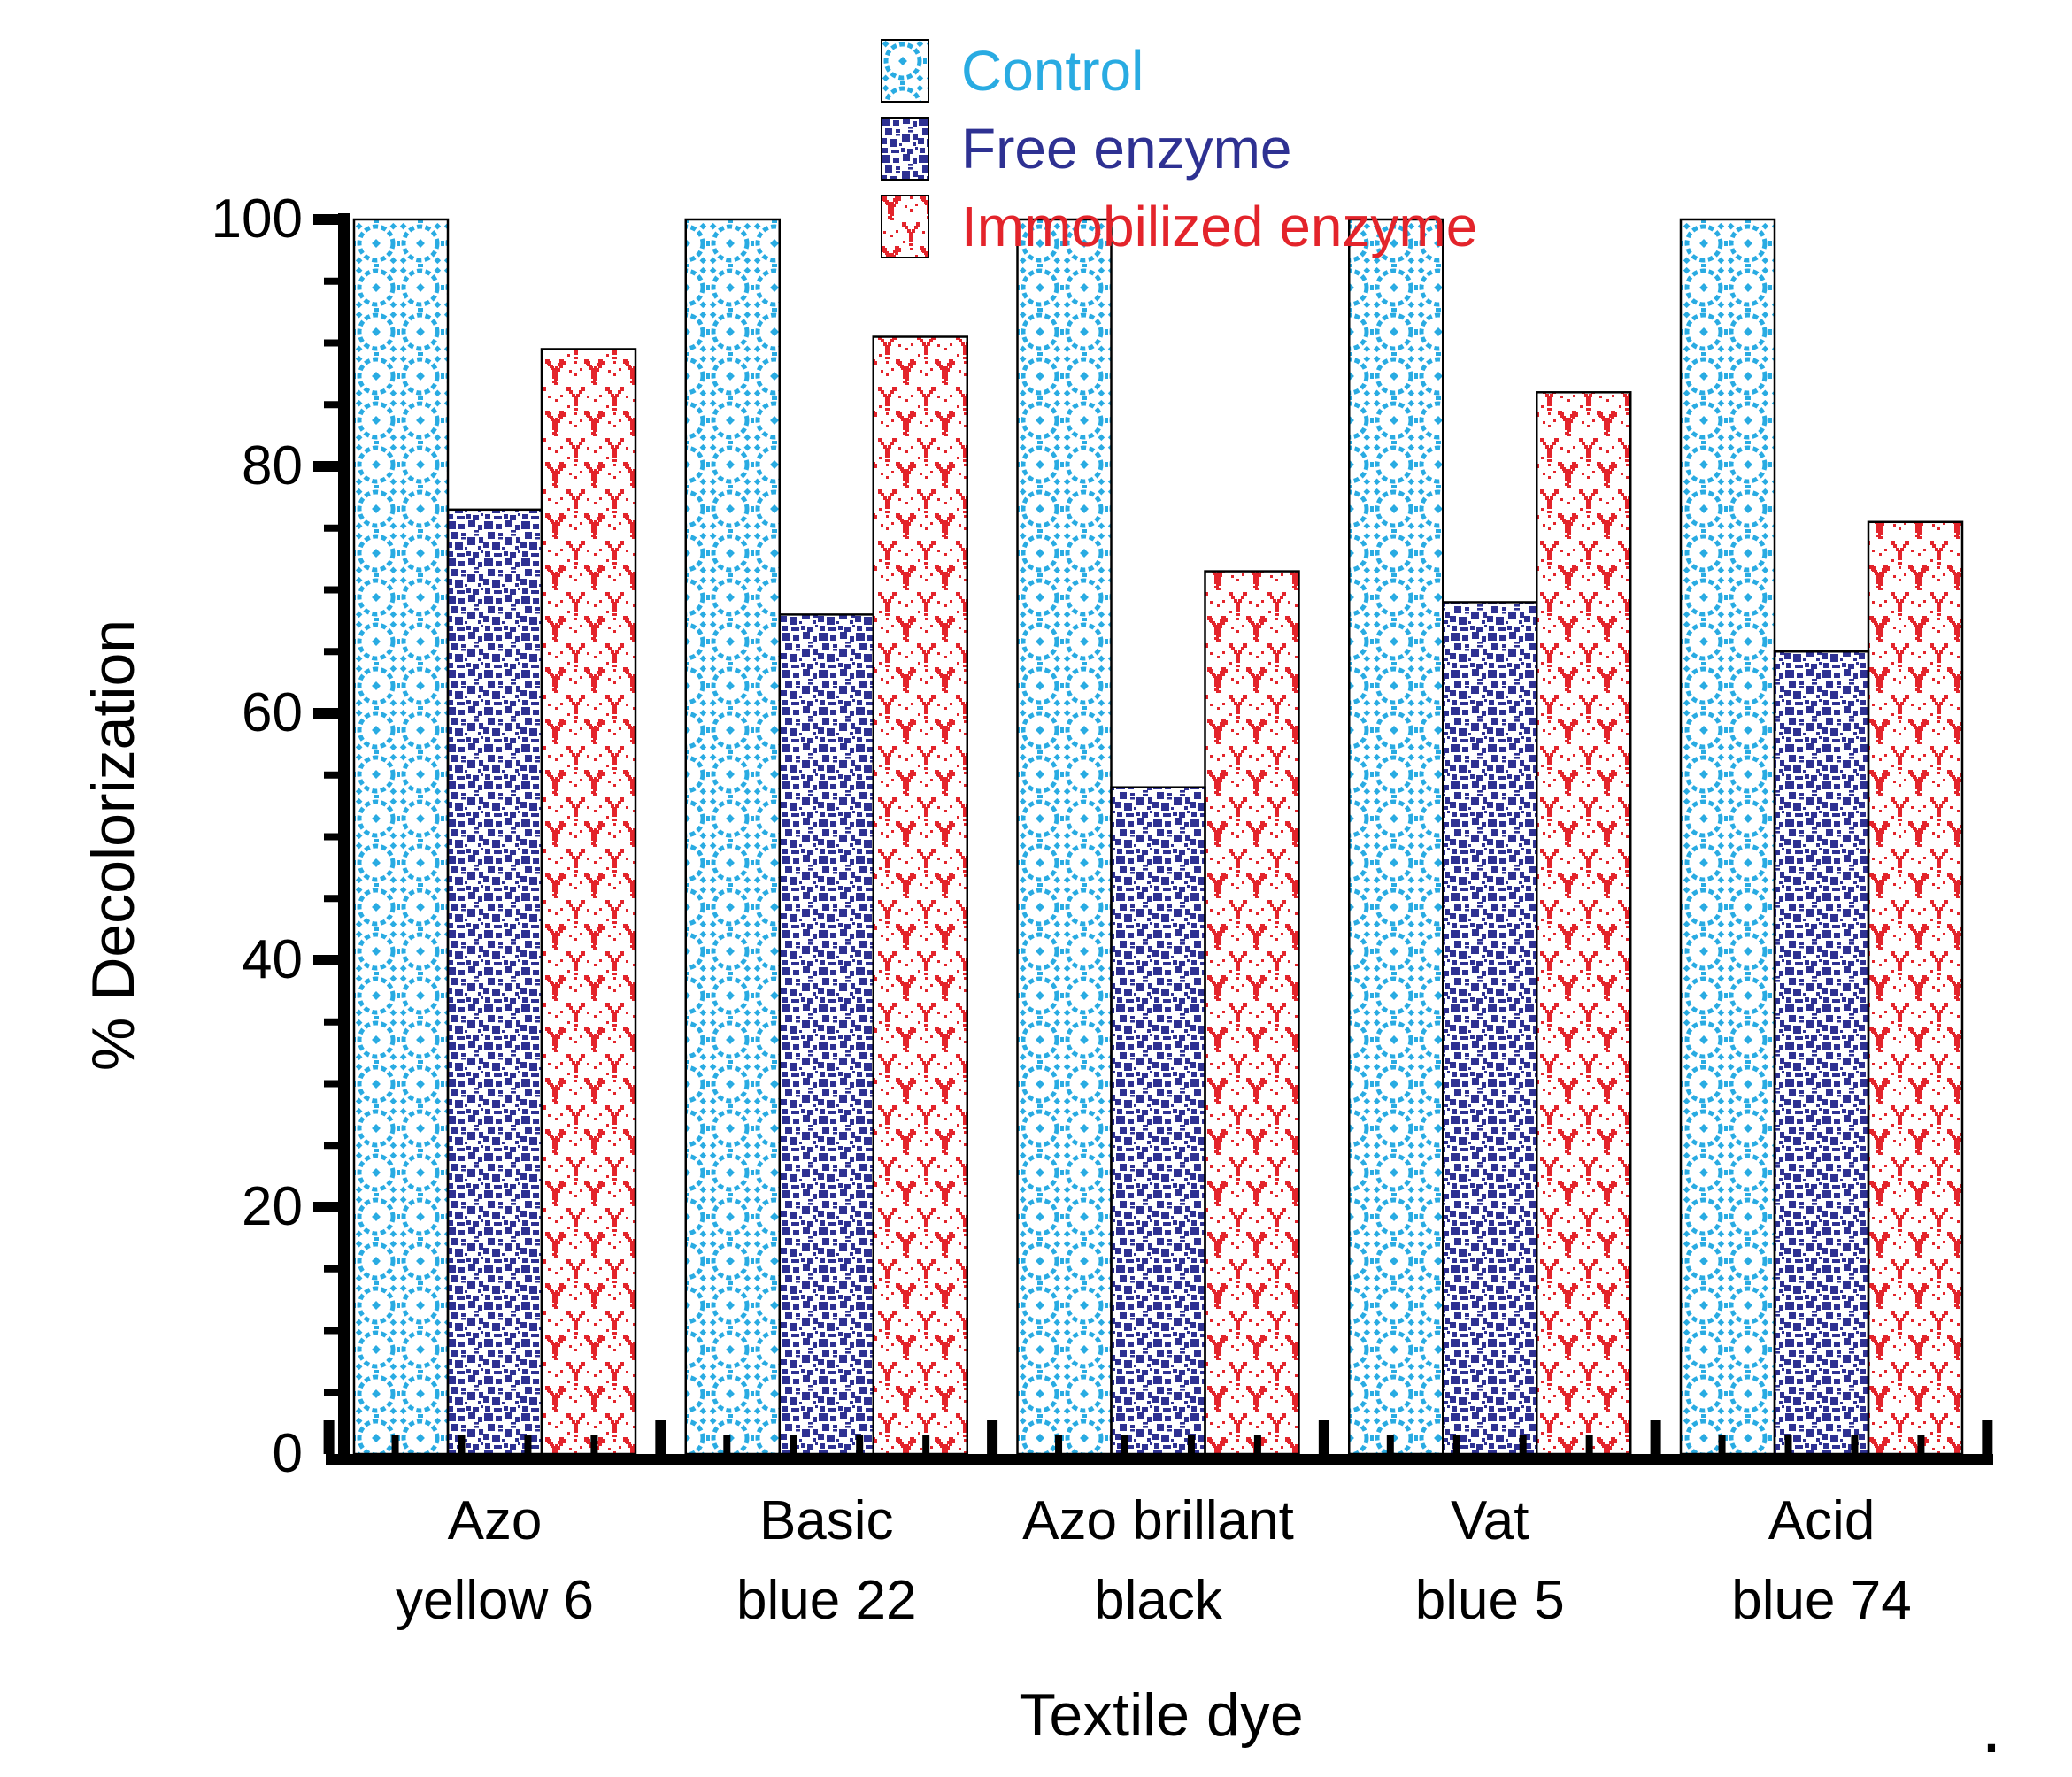 Image resolution: width=2072 pixels, height=1777 pixels. I want to click on x-axis-line, so click(1159, 1459).